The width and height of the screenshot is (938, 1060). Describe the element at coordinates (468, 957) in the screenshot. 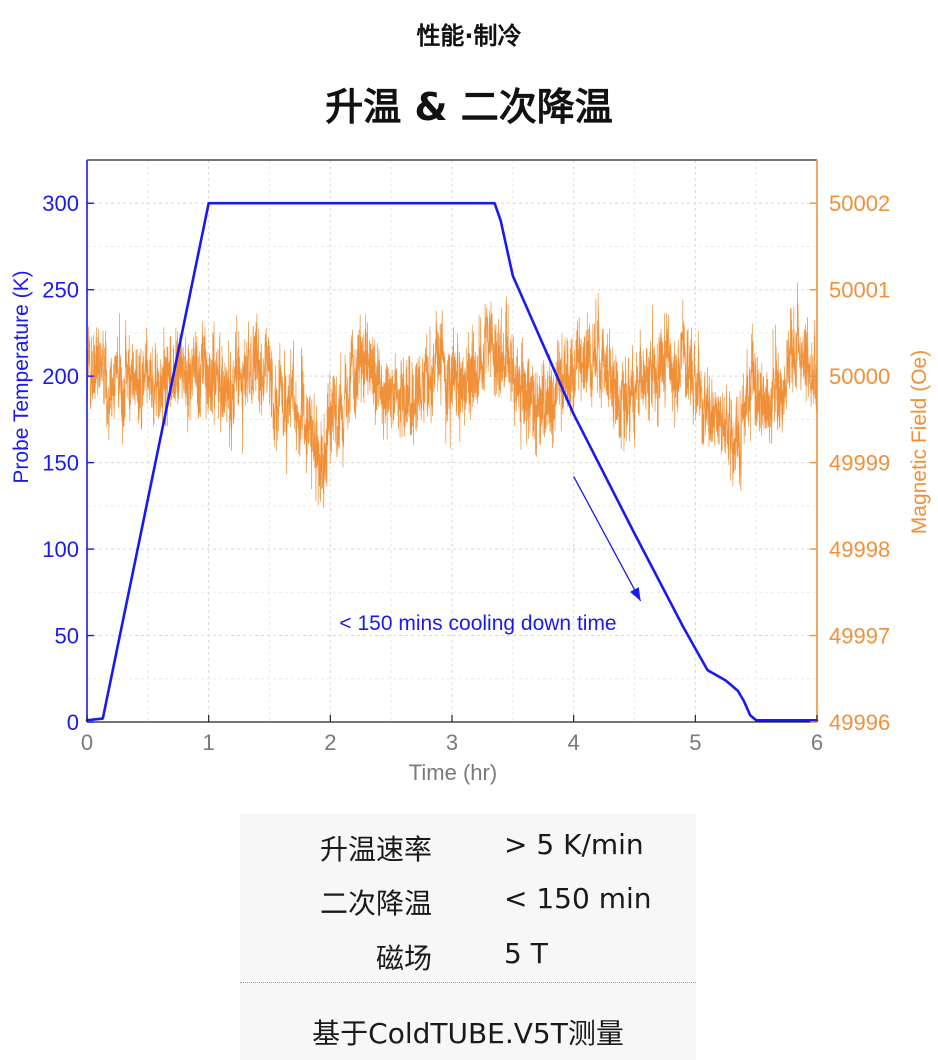

I see `spec-row-field: 磁场 5 T` at that location.